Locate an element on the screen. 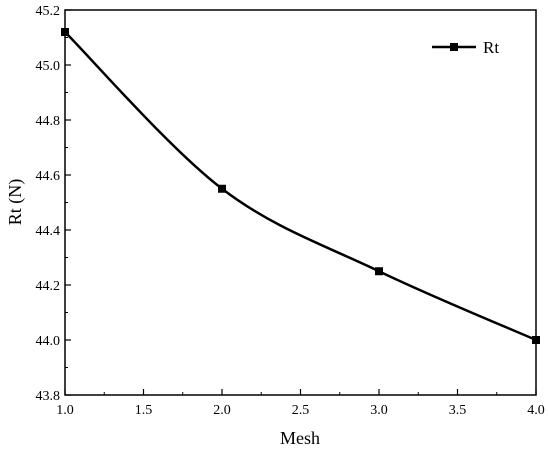 Image resolution: width=550 pixels, height=450 pixels. y-tick-label: 43.8 is located at coordinates (48, 396).